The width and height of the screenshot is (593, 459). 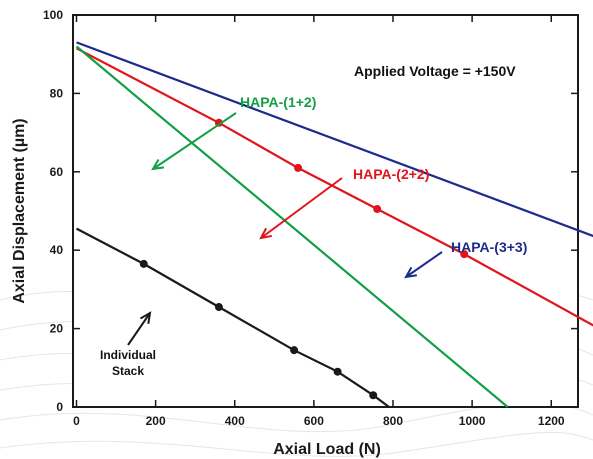 What do you see at coordinates (472, 421) in the screenshot?
I see `x-tick-label: 1000` at bounding box center [472, 421].